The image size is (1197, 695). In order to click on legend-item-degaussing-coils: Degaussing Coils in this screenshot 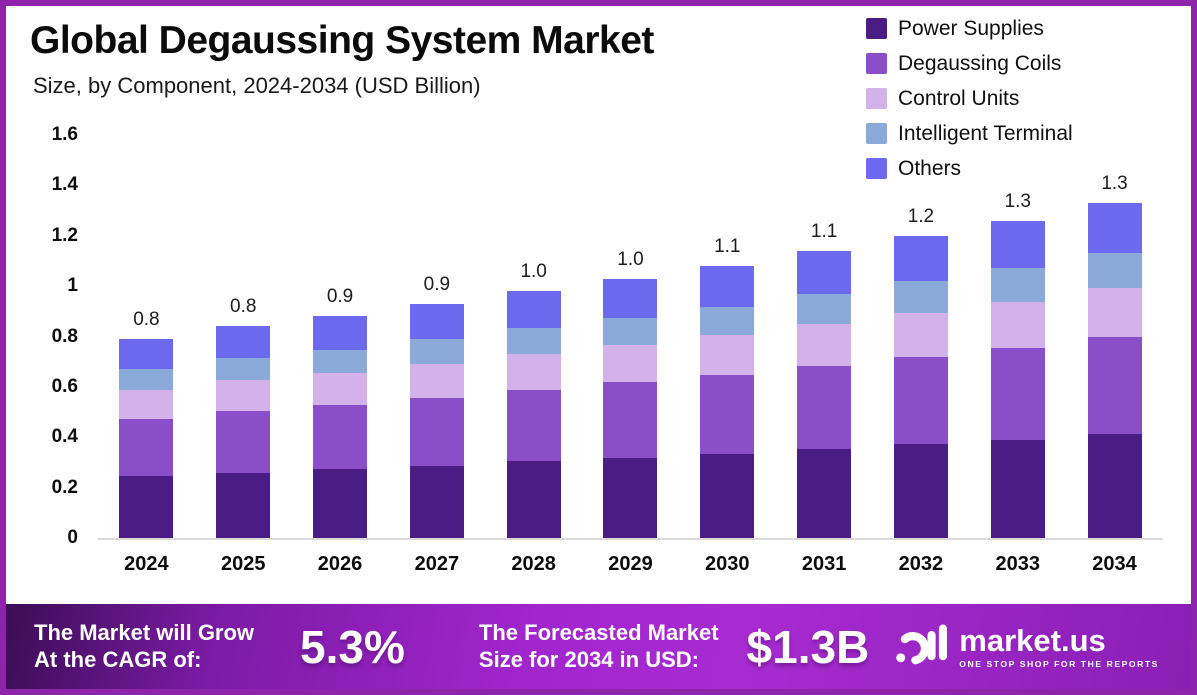, I will do `click(969, 63)`.